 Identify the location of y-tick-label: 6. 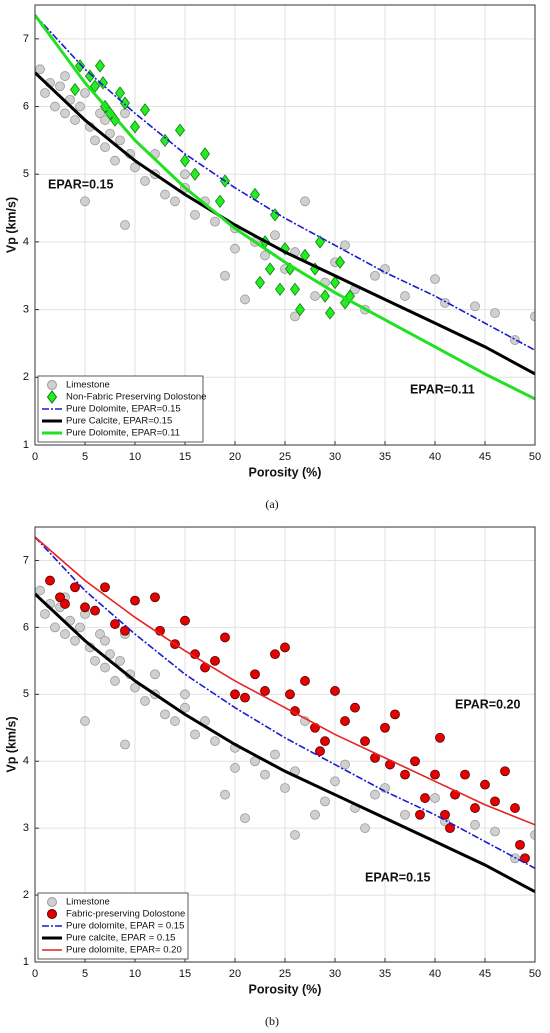
(26, 106).